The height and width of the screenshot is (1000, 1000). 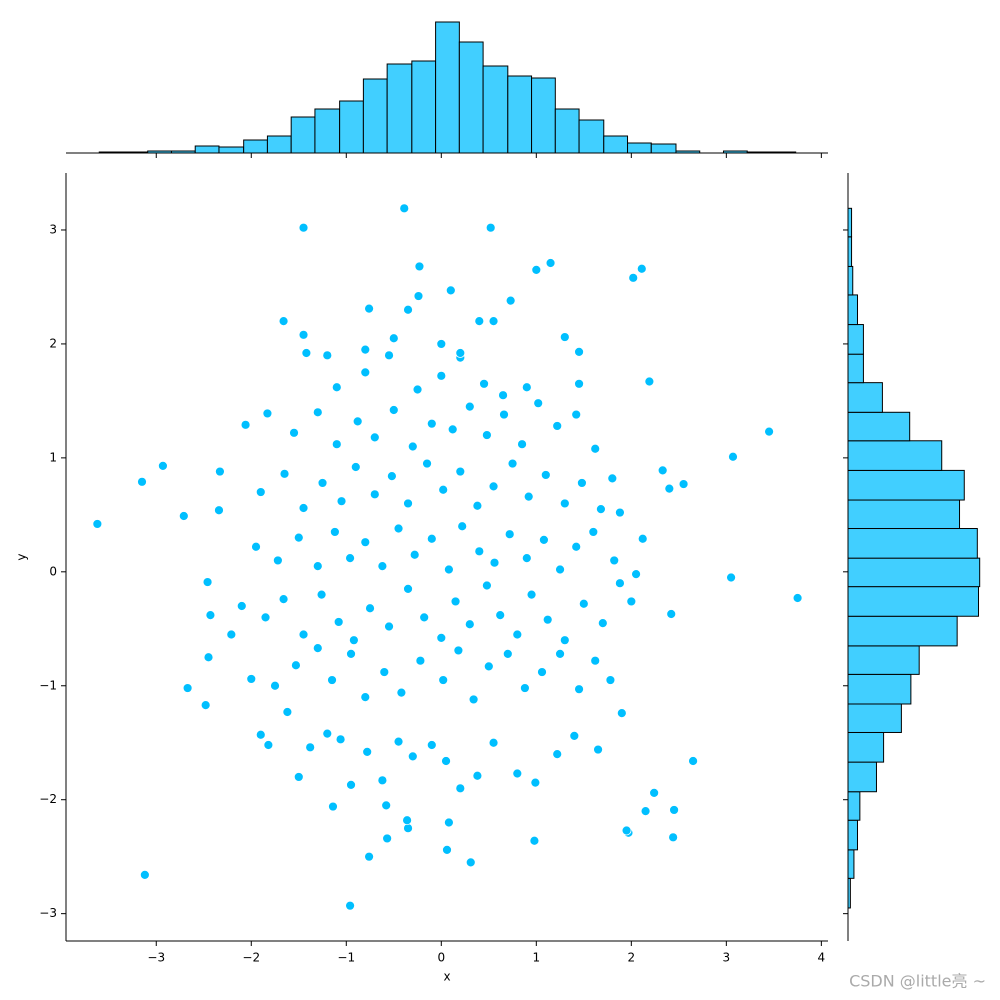 I want to click on x-tick-label: −3, so click(x=156, y=958).